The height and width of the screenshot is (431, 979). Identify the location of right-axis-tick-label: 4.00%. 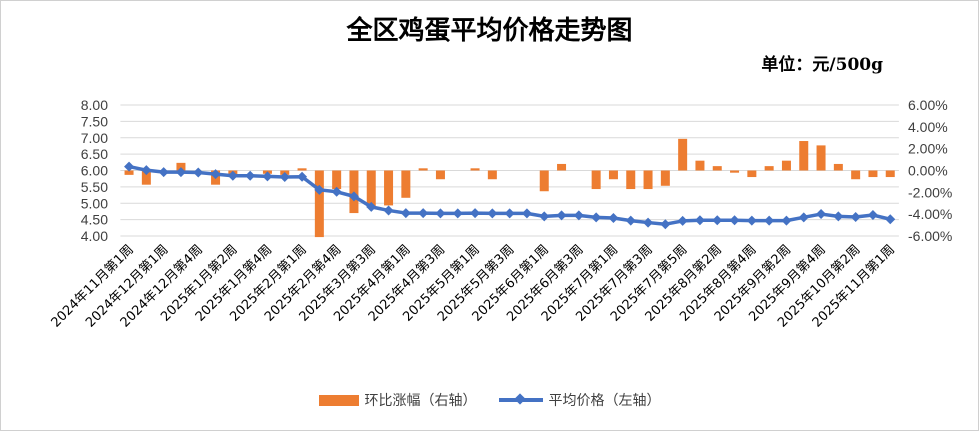
(928, 127).